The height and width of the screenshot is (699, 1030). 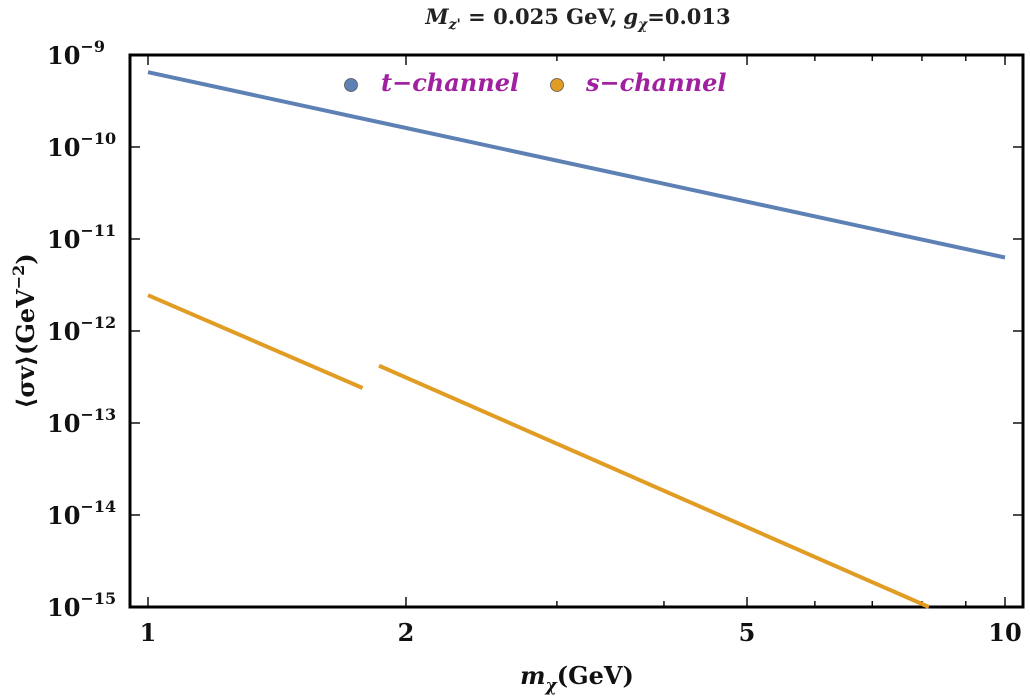 I want to click on title-mass-symbol: M, so click(x=436, y=16).